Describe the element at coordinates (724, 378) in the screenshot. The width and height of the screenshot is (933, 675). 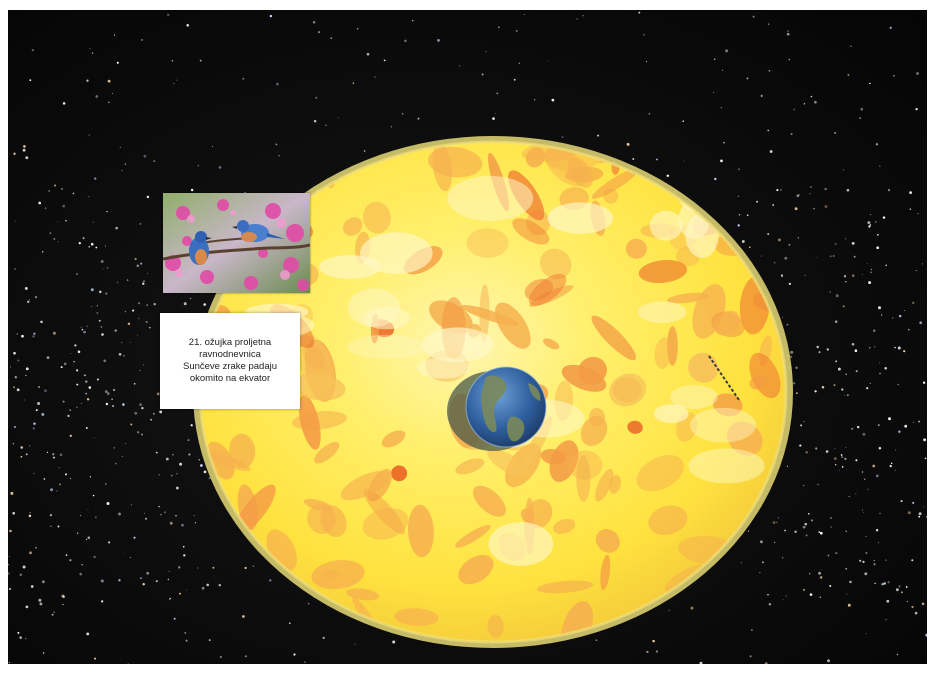
I see `marker-line` at that location.